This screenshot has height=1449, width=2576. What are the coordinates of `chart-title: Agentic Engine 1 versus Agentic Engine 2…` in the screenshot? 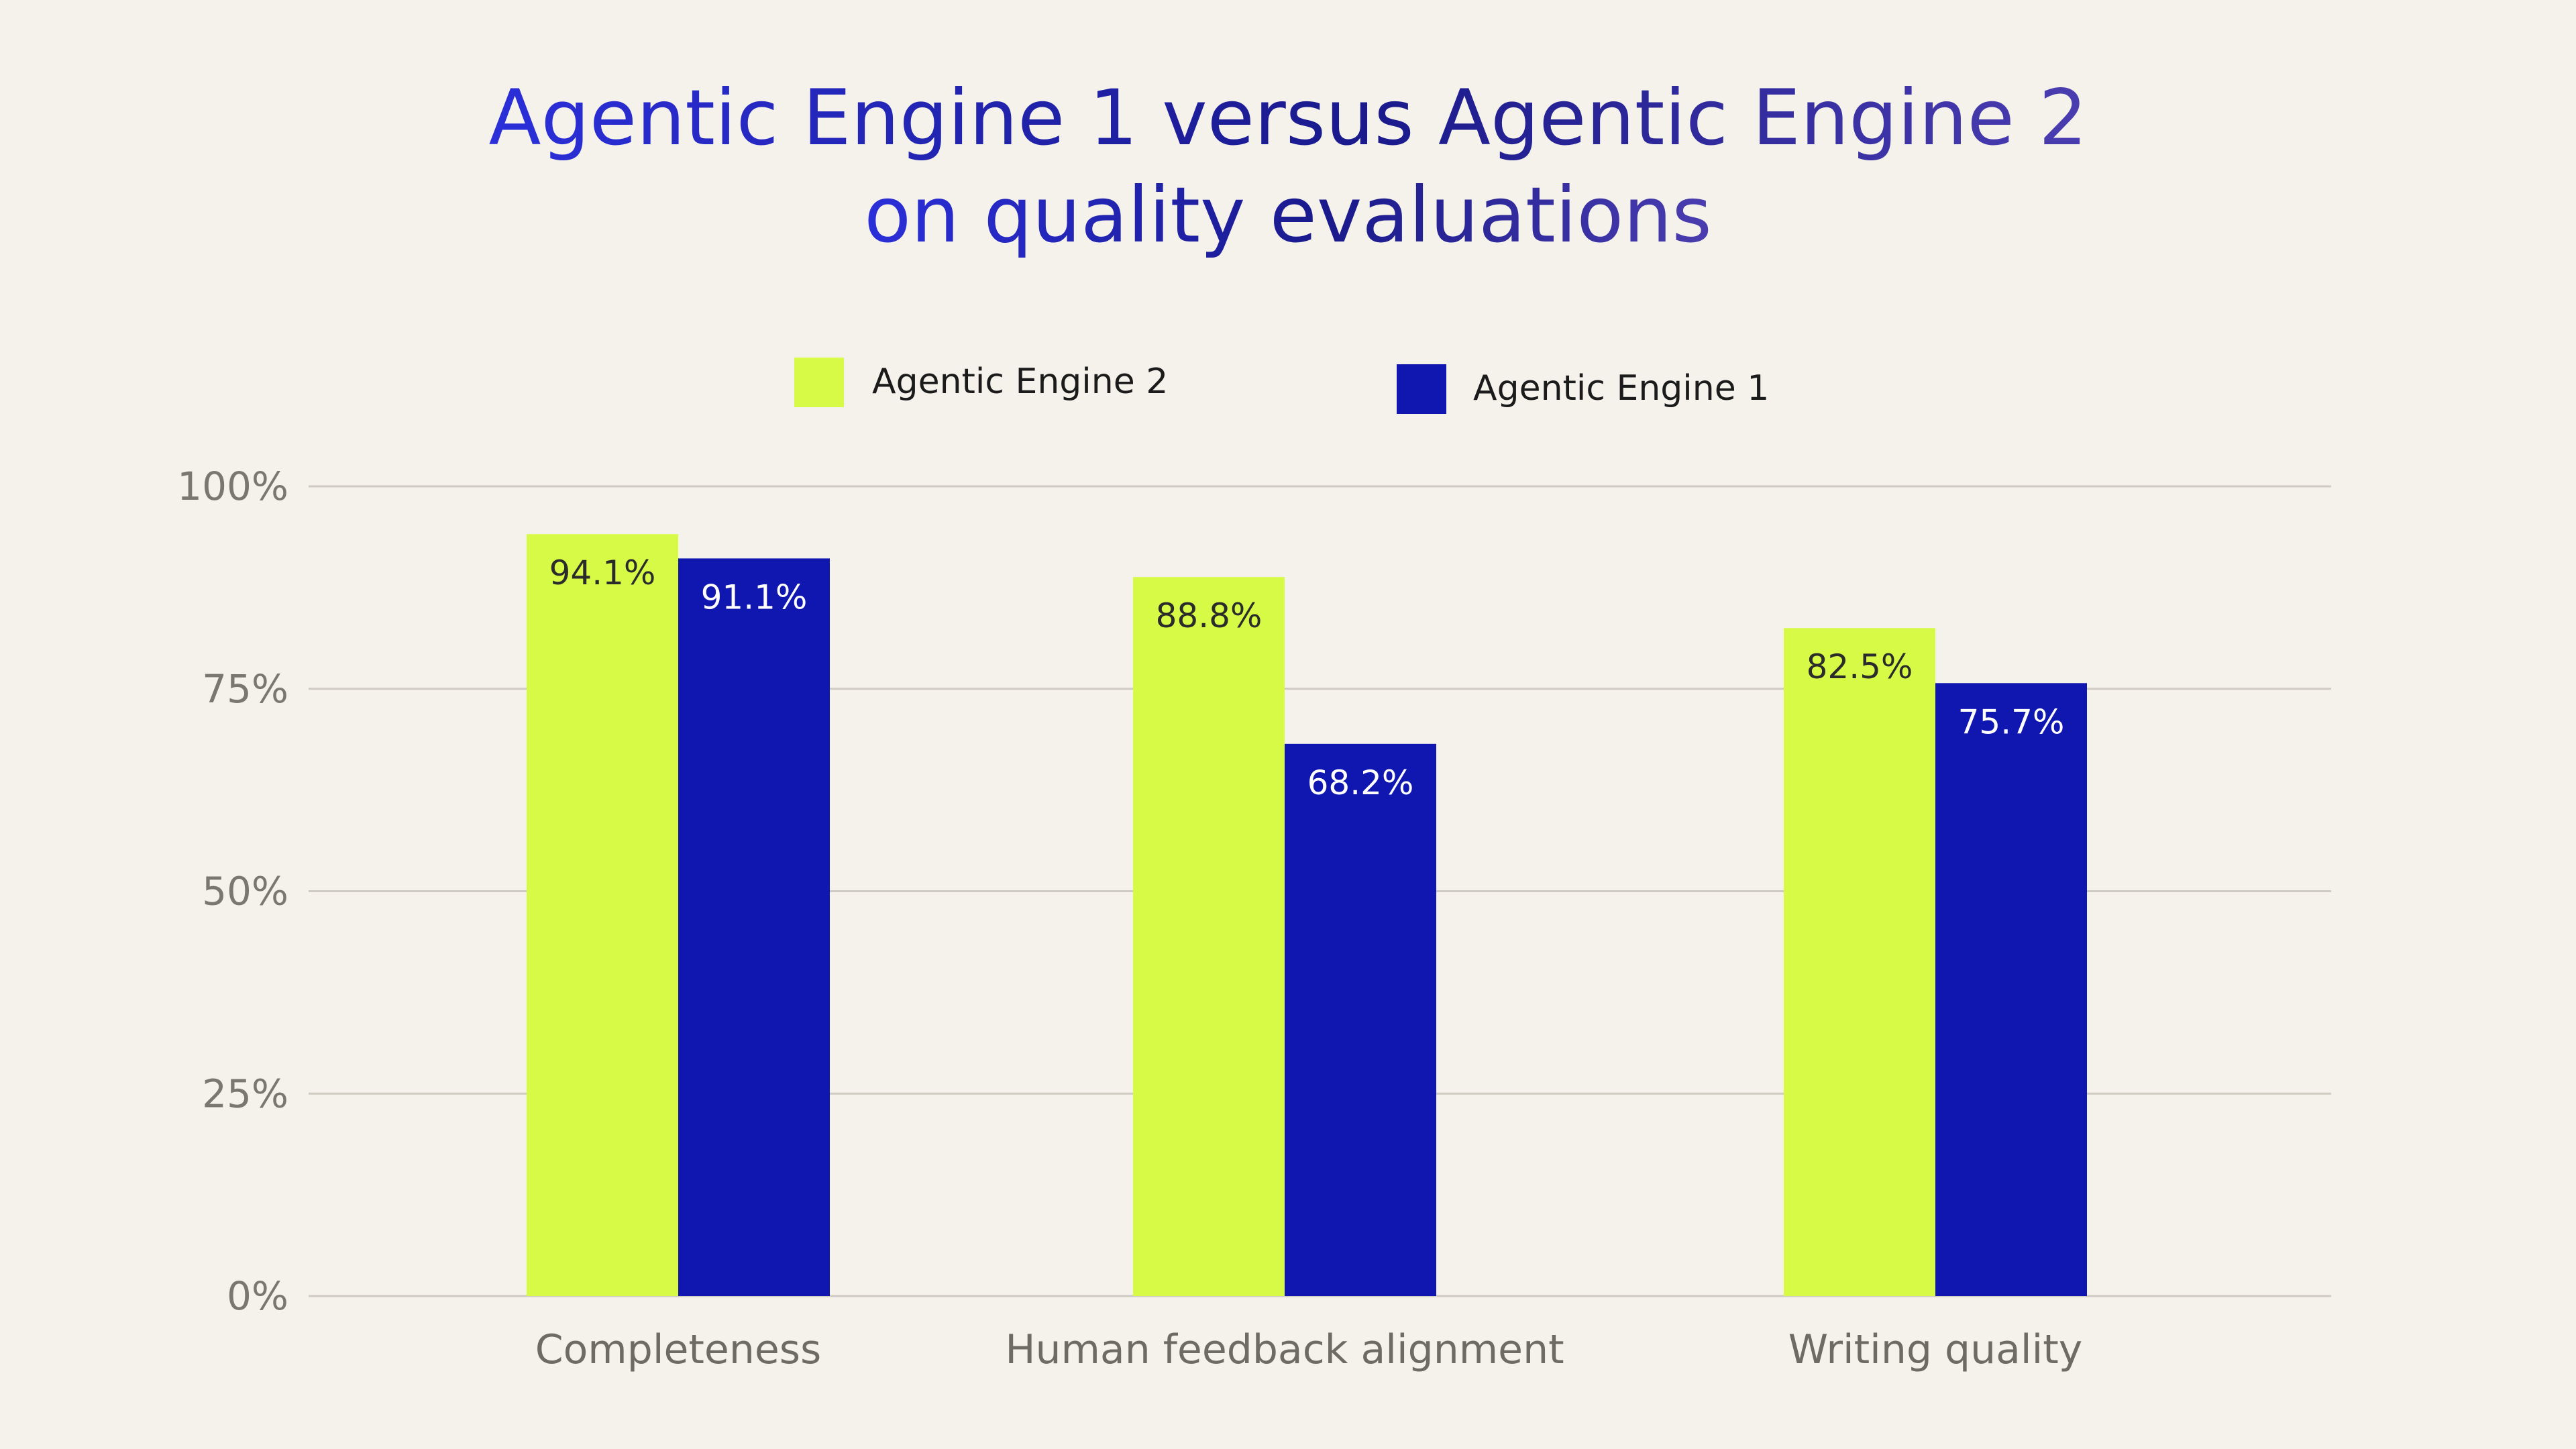 It's located at (1288, 166).